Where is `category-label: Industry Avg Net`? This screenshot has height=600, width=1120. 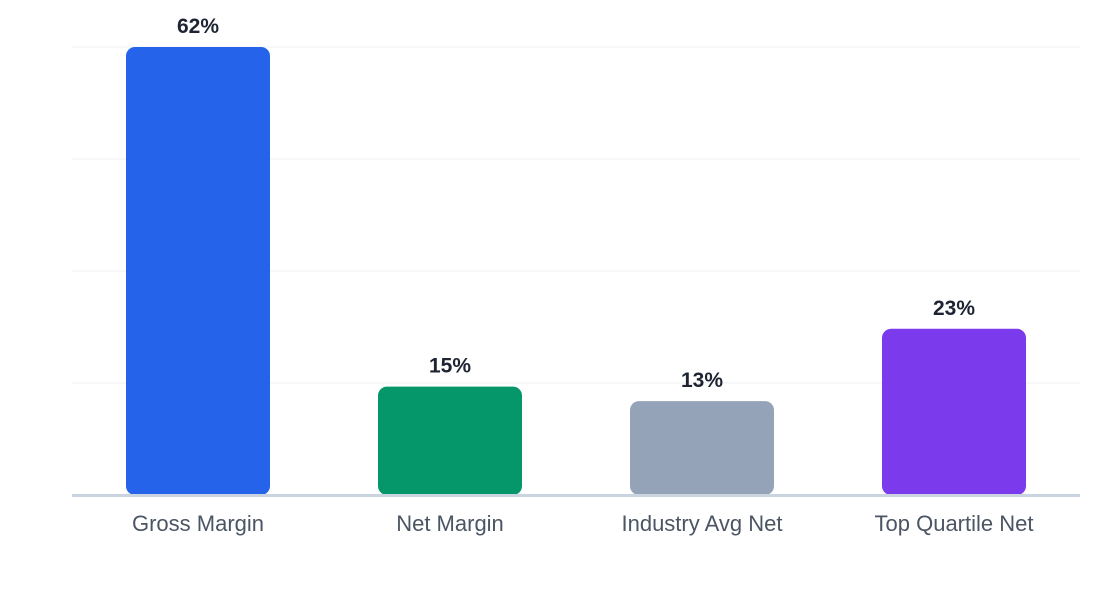 category-label: Industry Avg Net is located at coordinates (701, 523).